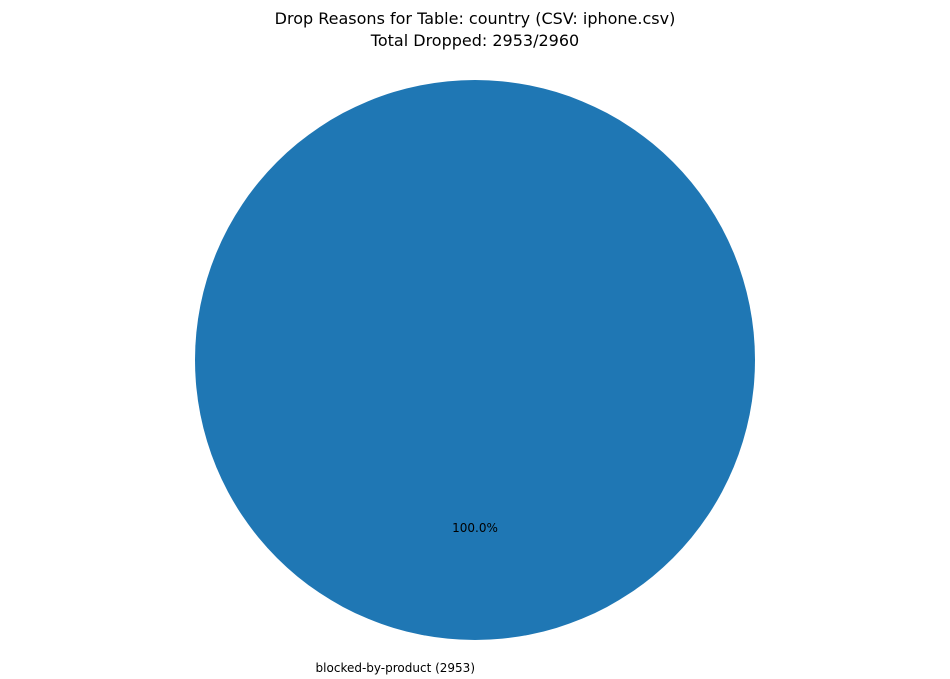 The width and height of the screenshot is (950, 679). Describe the element at coordinates (395, 668) in the screenshot. I see `slice-label-0: blocked-by-product (2953)` at that location.